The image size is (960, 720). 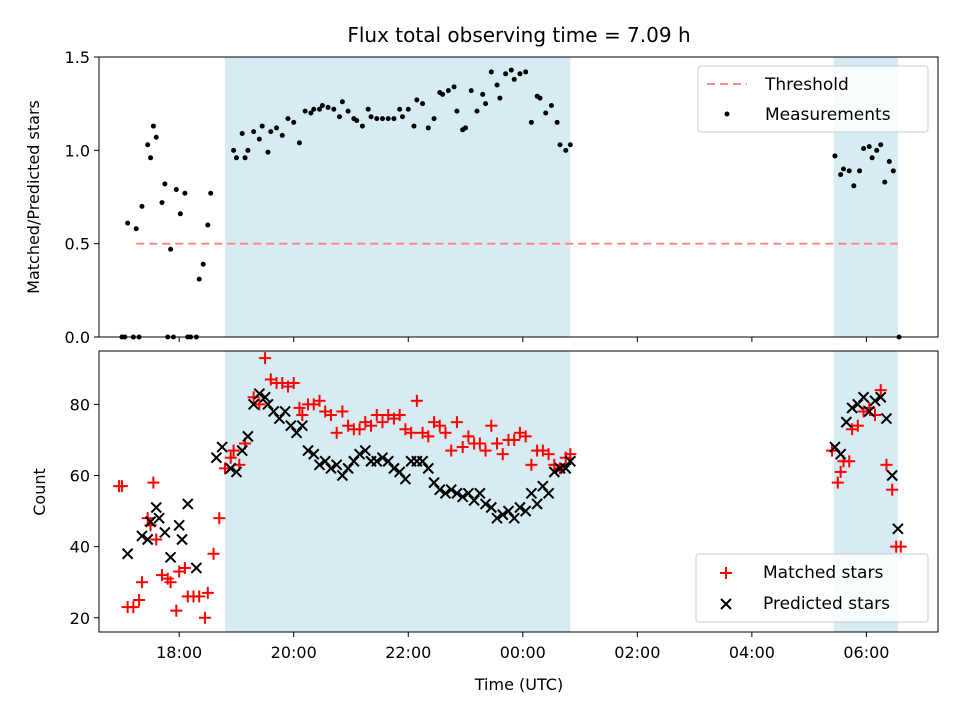 What do you see at coordinates (33, 197) in the screenshot?
I see `ratio-y-axis-label: Matched/Predicted stars` at bounding box center [33, 197].